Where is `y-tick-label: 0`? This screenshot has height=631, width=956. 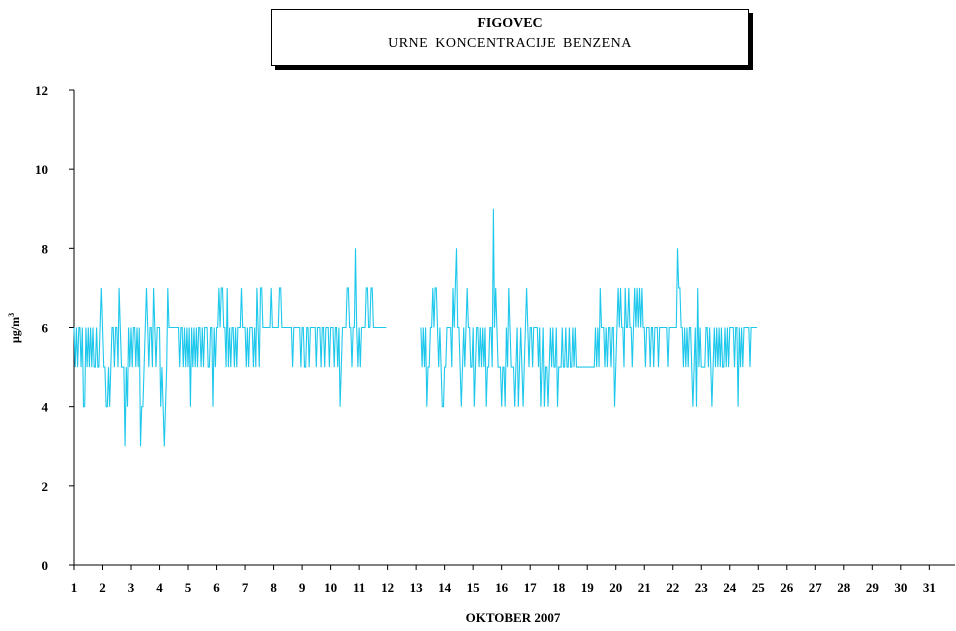 y-tick-label: 0 is located at coordinates (45, 565).